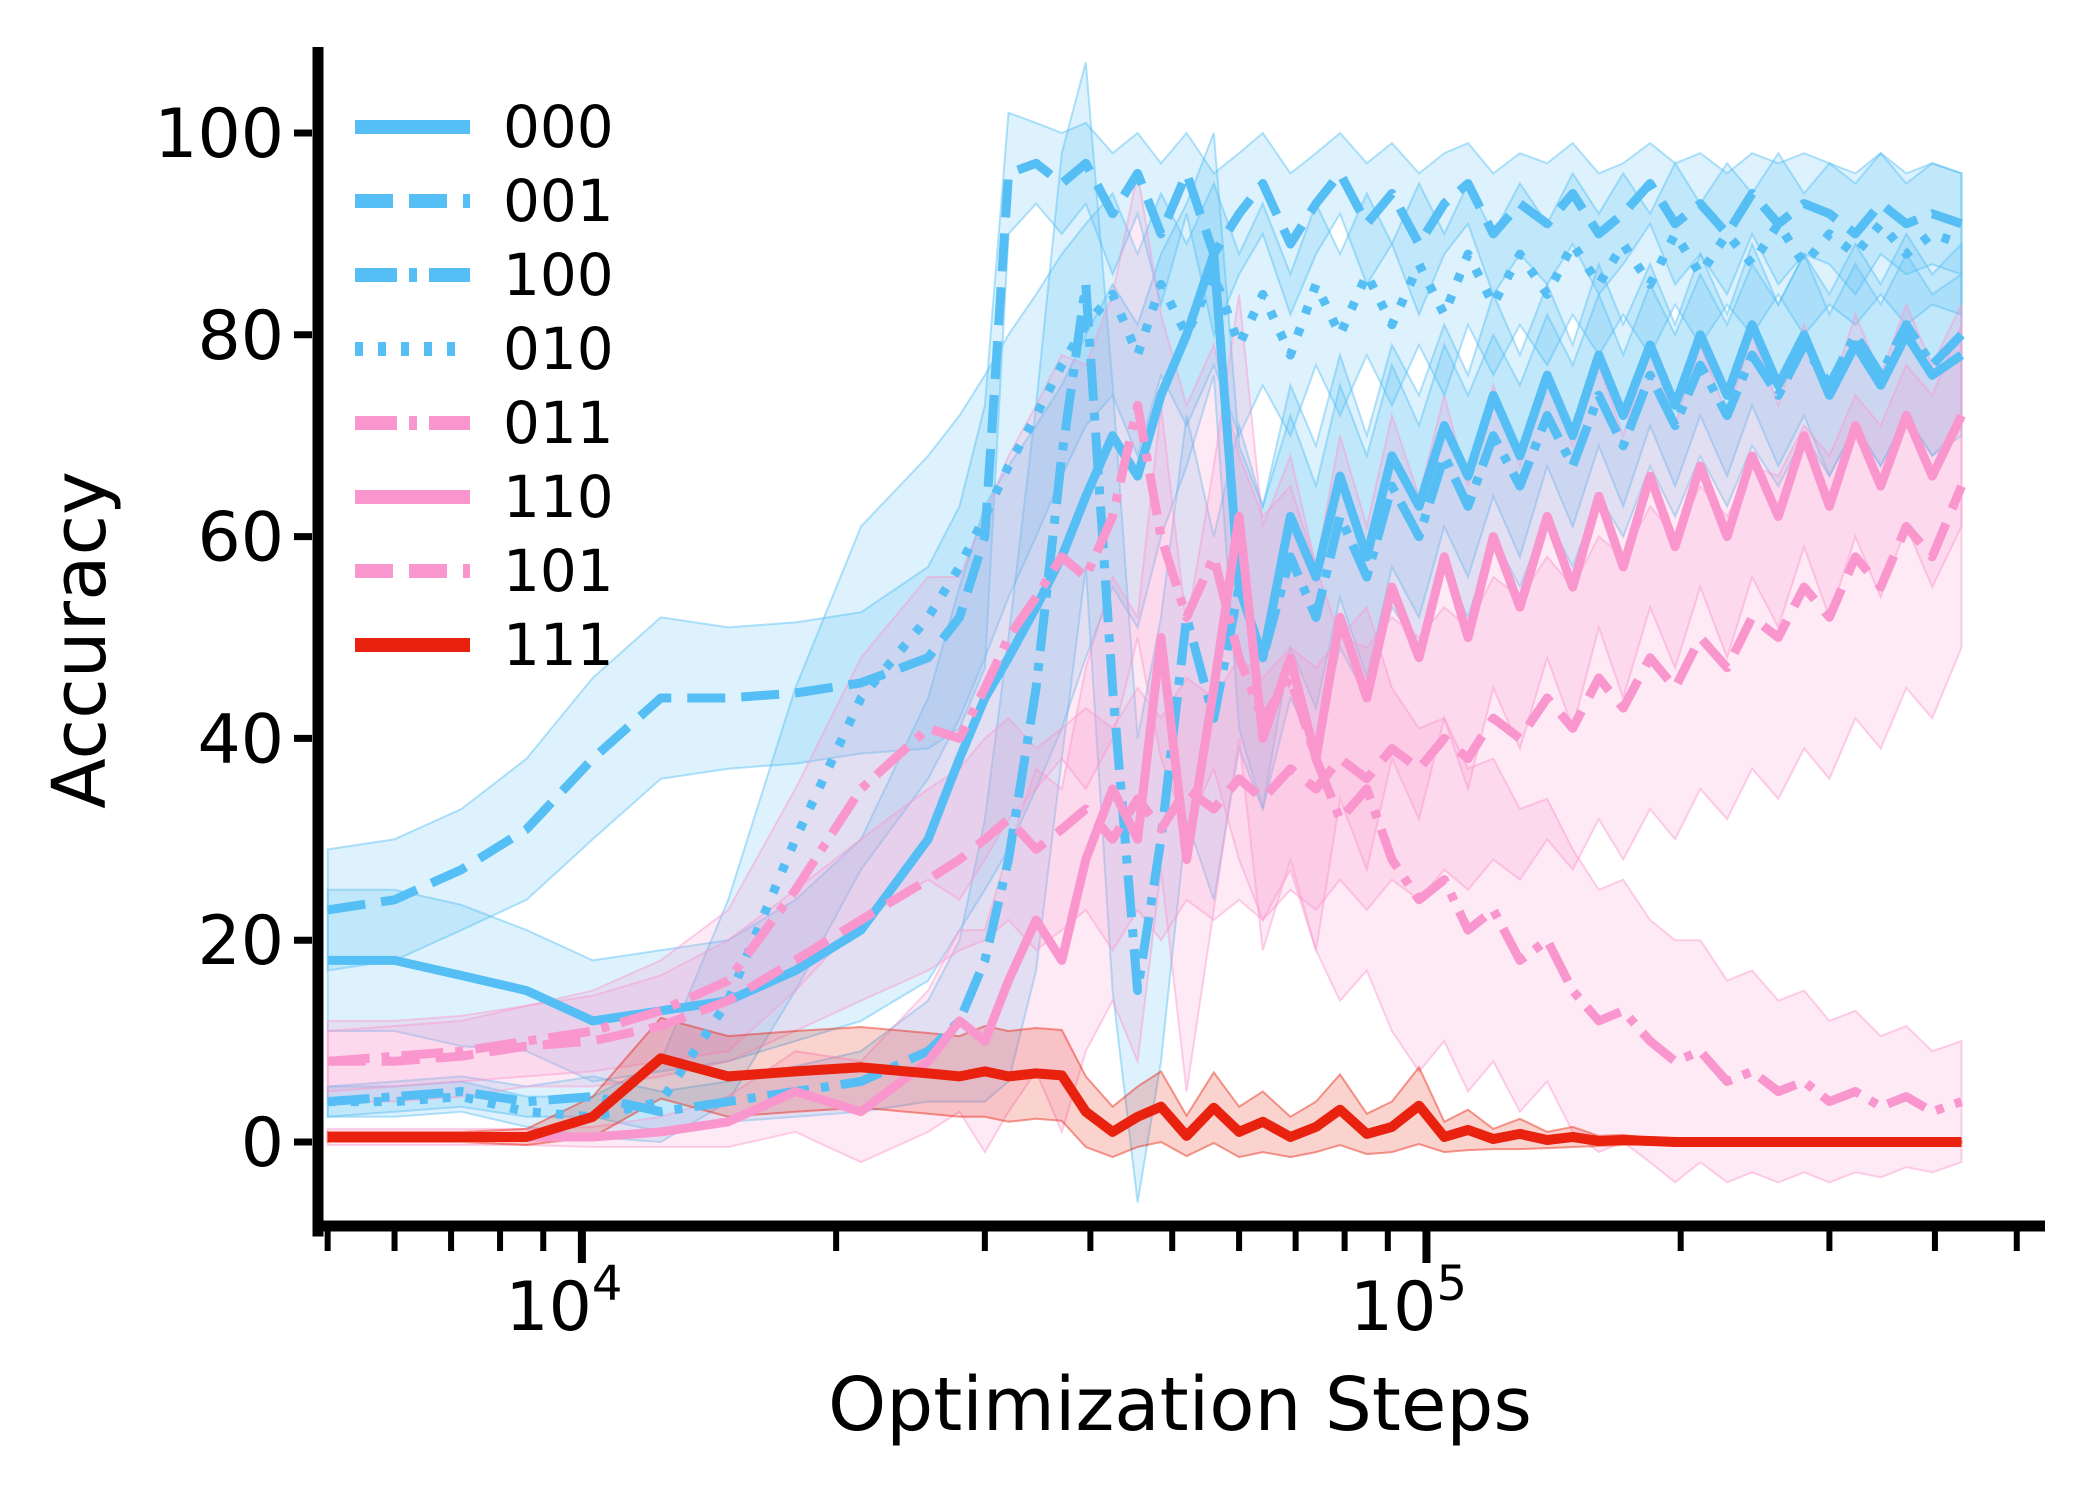 The image size is (2100, 1500). I want to click on y-tick-label: 0, so click(262, 1143).